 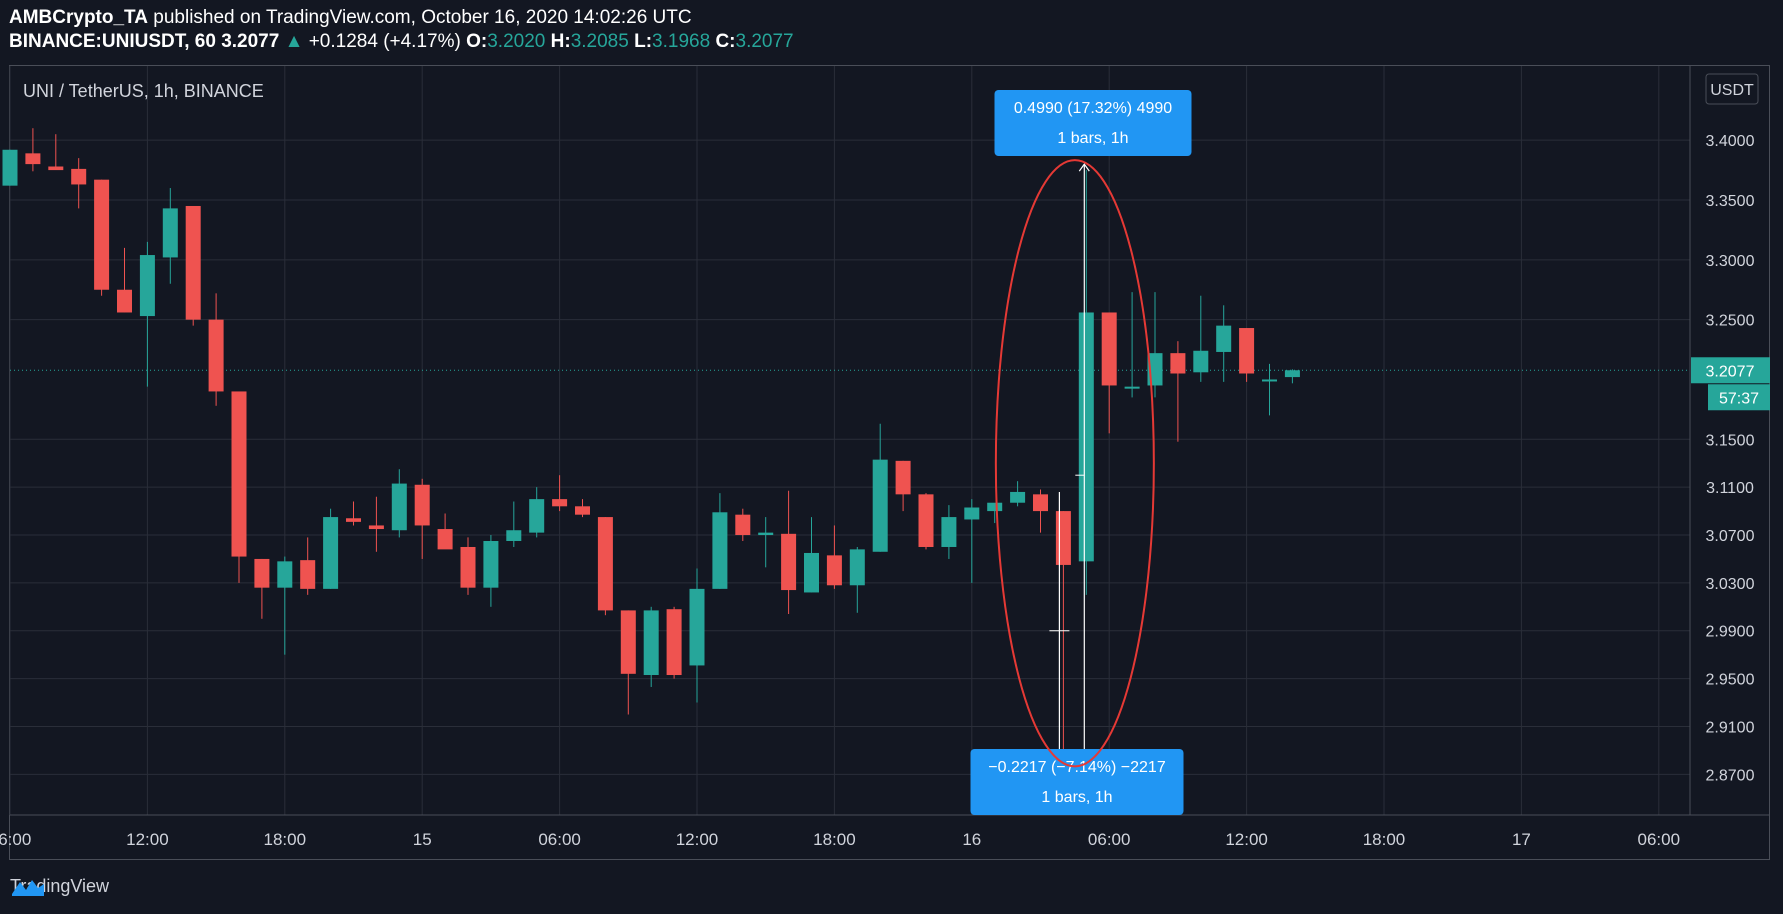 What do you see at coordinates (250, 41) in the screenshot?
I see `last-price: 3.2077` at bounding box center [250, 41].